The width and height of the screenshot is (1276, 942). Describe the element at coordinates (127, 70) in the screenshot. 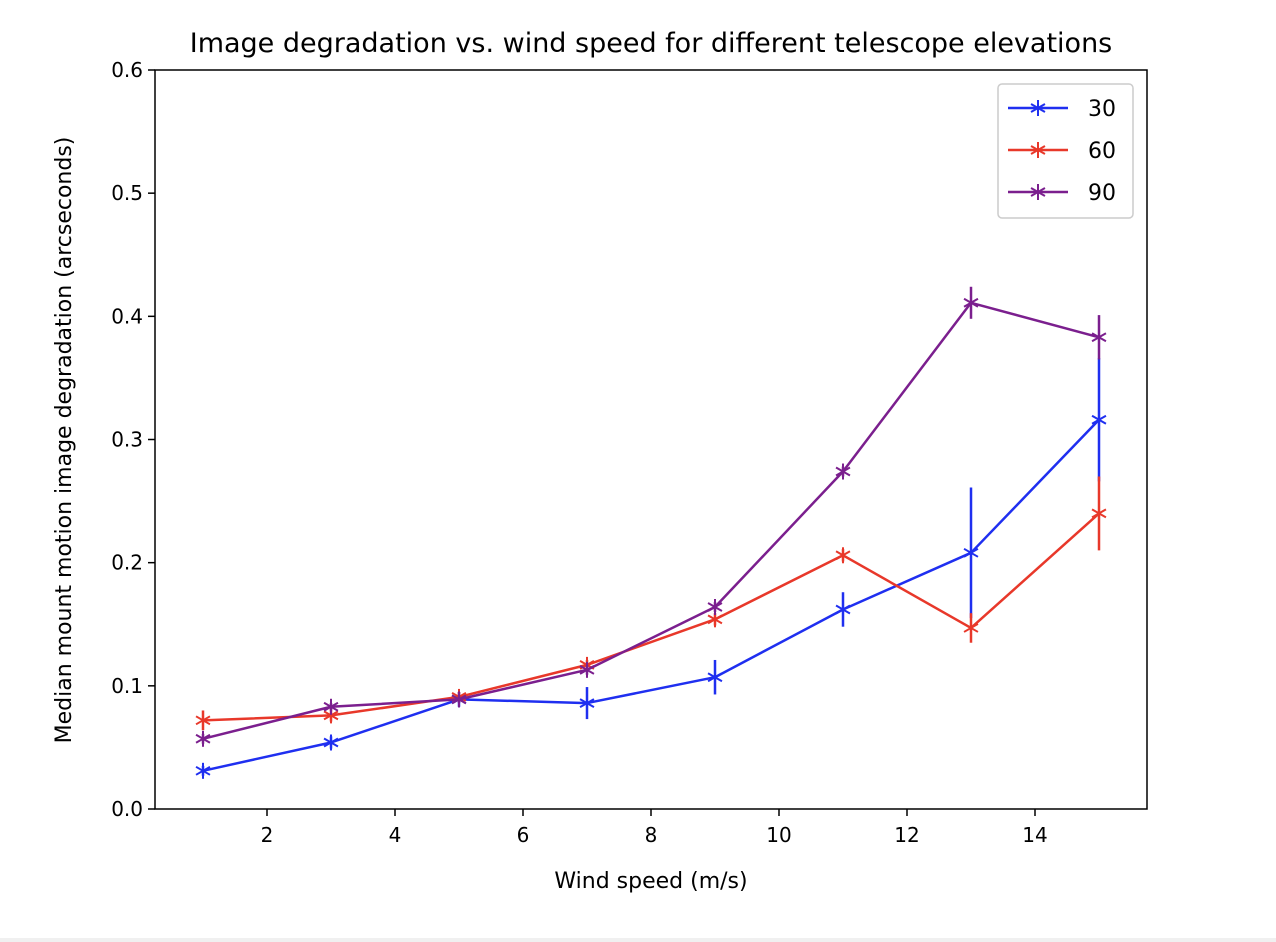

I see `y-tick-label: 0.6` at that location.